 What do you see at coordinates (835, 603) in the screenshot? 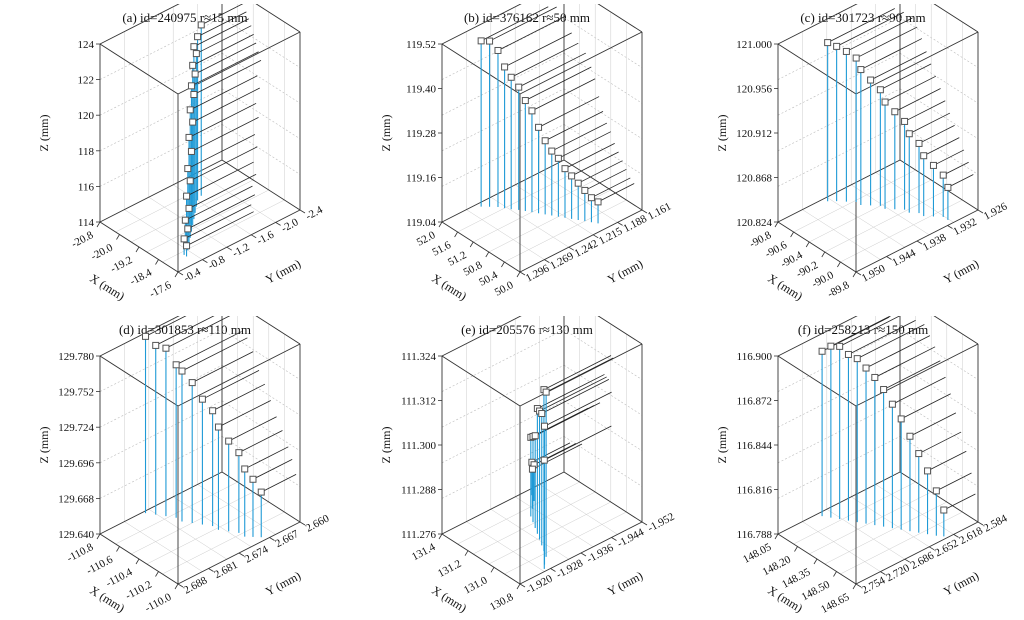
I see `x-tick-label: 148.65` at bounding box center [835, 603].